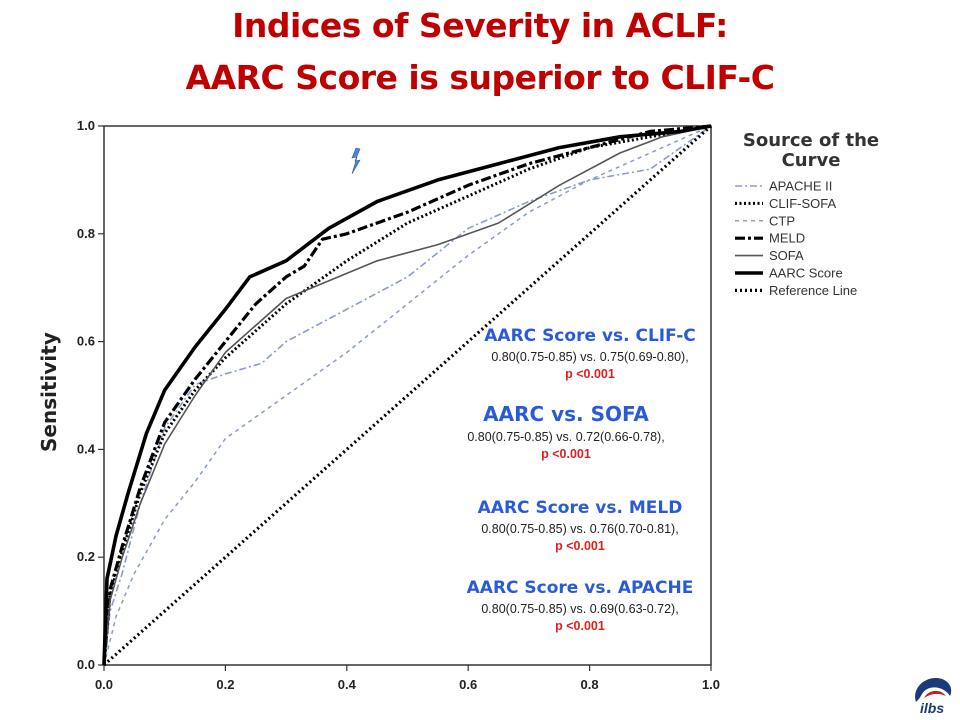 This screenshot has height=720, width=960. Describe the element at coordinates (782, 220) in the screenshot. I see `legend-label: CTP` at that location.